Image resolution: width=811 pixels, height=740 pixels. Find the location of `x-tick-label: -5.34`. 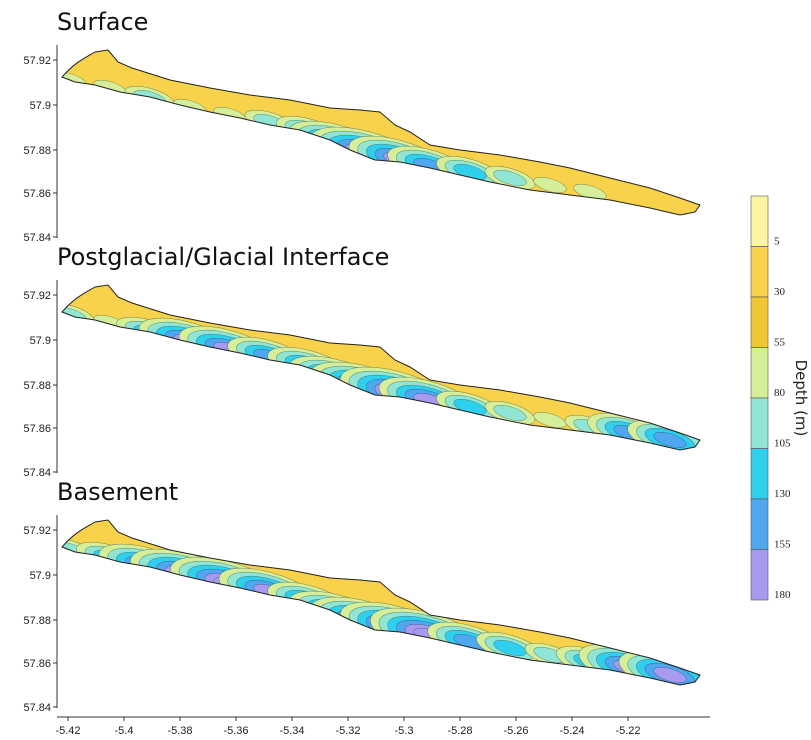

x-tick-label: -5.34 is located at coordinates (291, 731).